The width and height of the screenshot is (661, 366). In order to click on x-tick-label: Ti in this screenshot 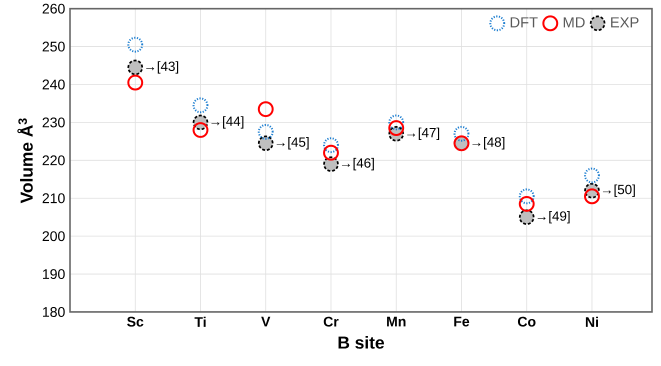, I will do `click(200, 321)`.